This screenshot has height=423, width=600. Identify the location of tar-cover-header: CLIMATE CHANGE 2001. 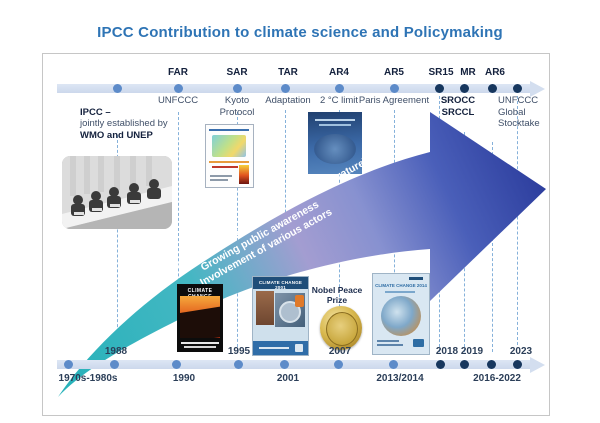
(280, 283).